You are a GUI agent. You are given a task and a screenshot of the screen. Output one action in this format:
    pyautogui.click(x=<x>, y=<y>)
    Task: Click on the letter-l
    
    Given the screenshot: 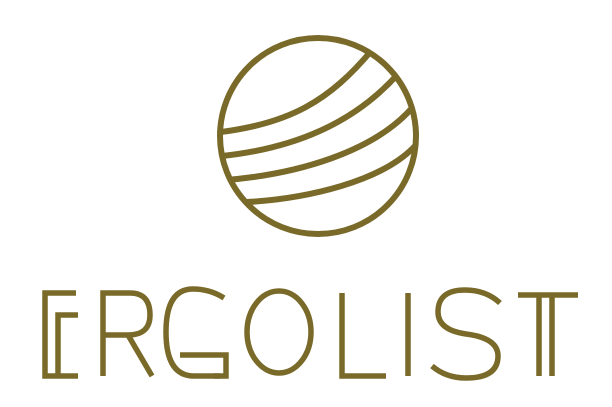 What is the action you would take?
    pyautogui.click(x=362, y=336)
    